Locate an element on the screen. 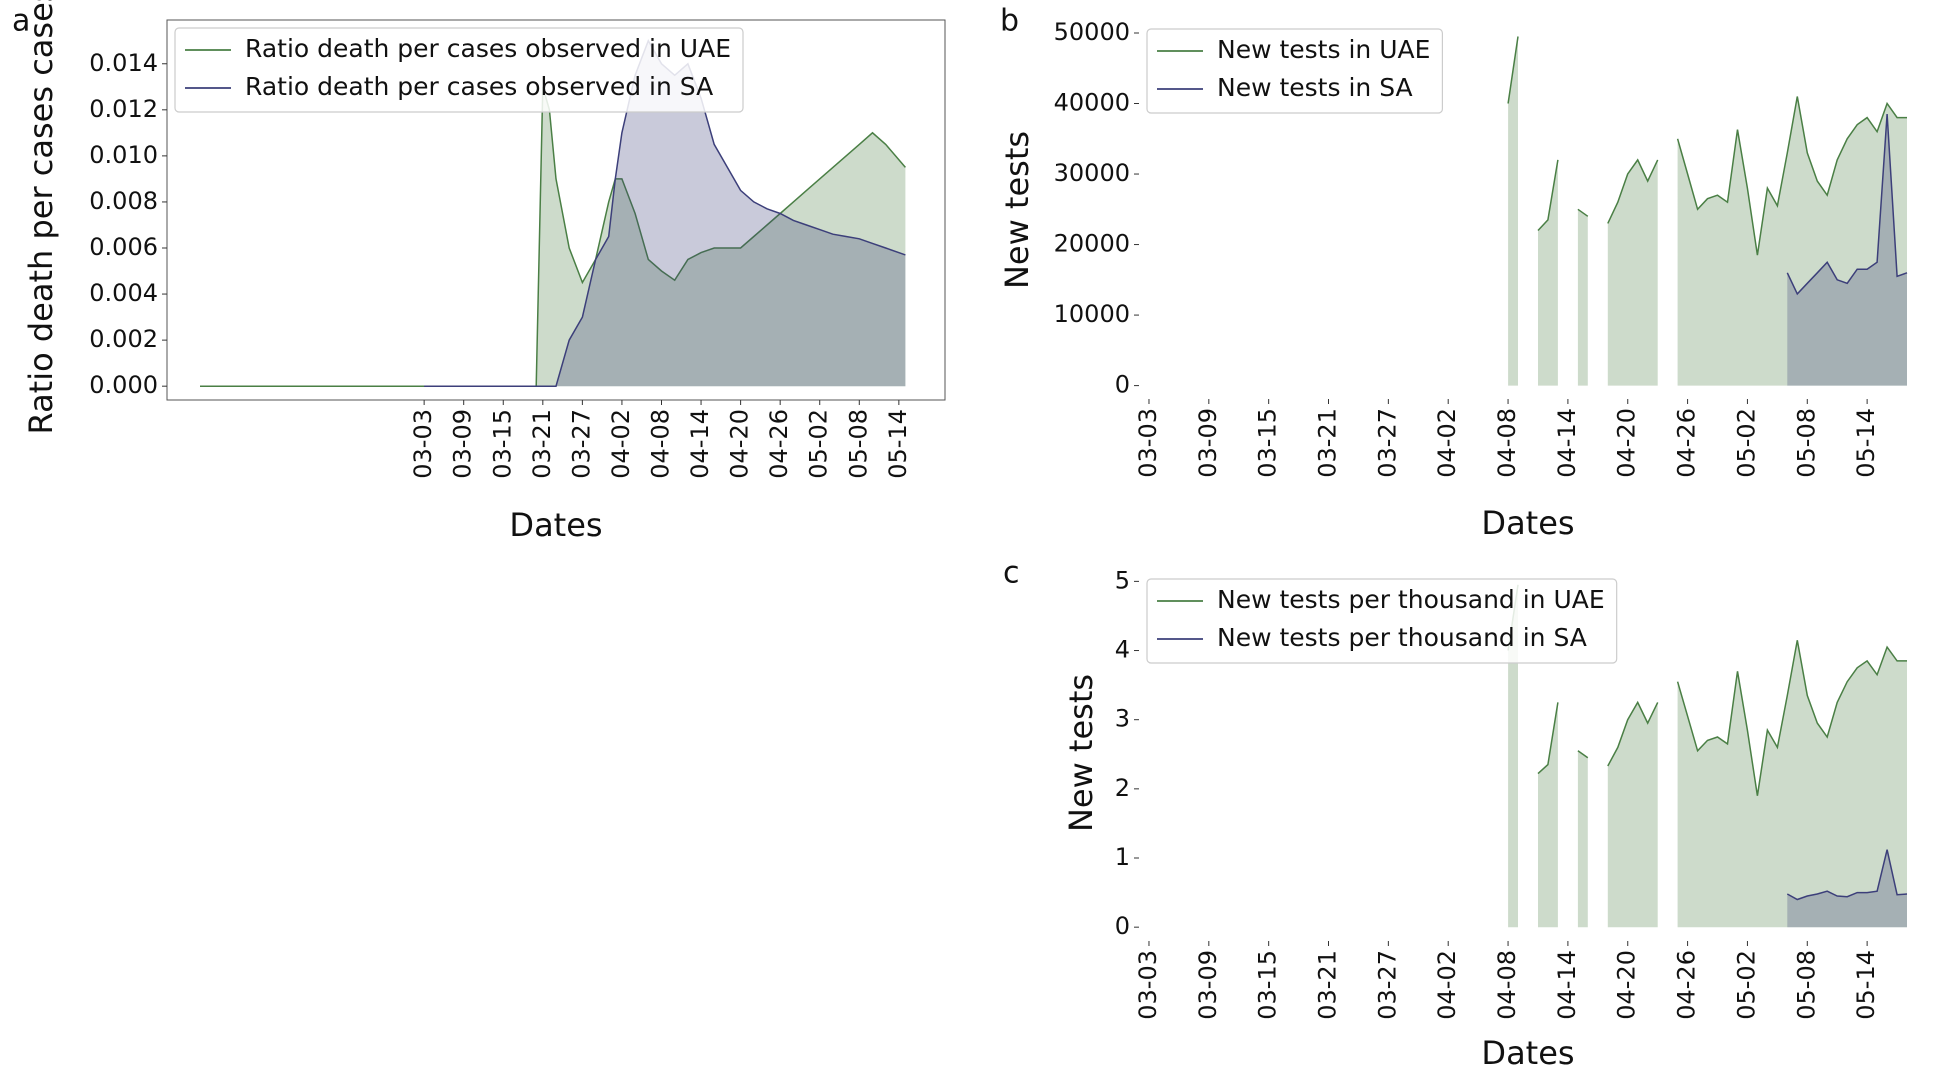  y-tick-label: 4 is located at coordinates (1122, 650).